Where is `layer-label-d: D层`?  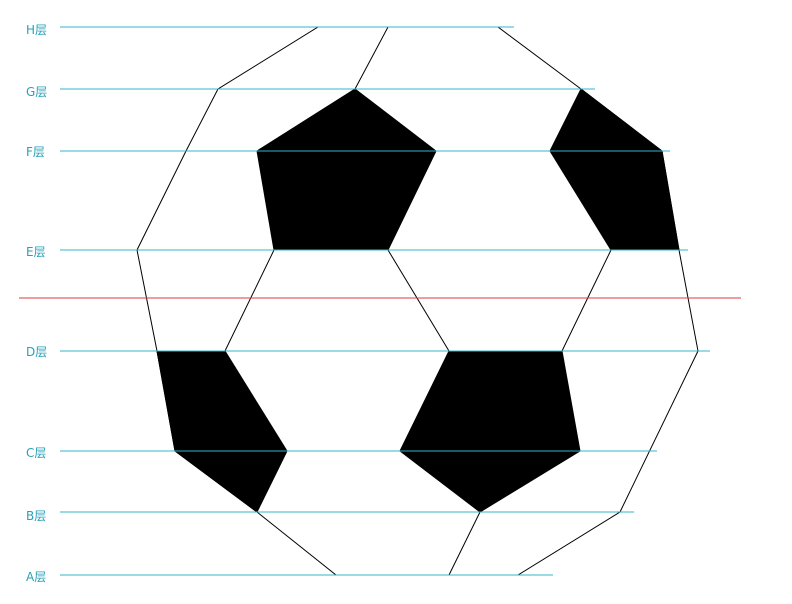
layer-label-d: D层 is located at coordinates (36, 352).